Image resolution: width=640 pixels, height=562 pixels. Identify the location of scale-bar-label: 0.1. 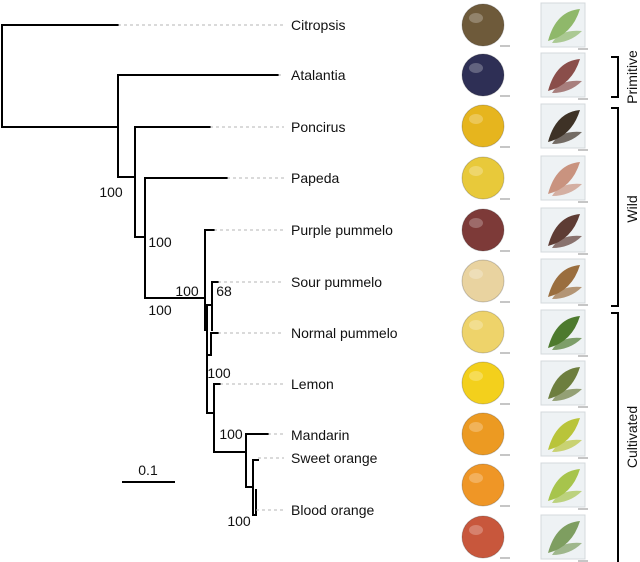
(148, 470).